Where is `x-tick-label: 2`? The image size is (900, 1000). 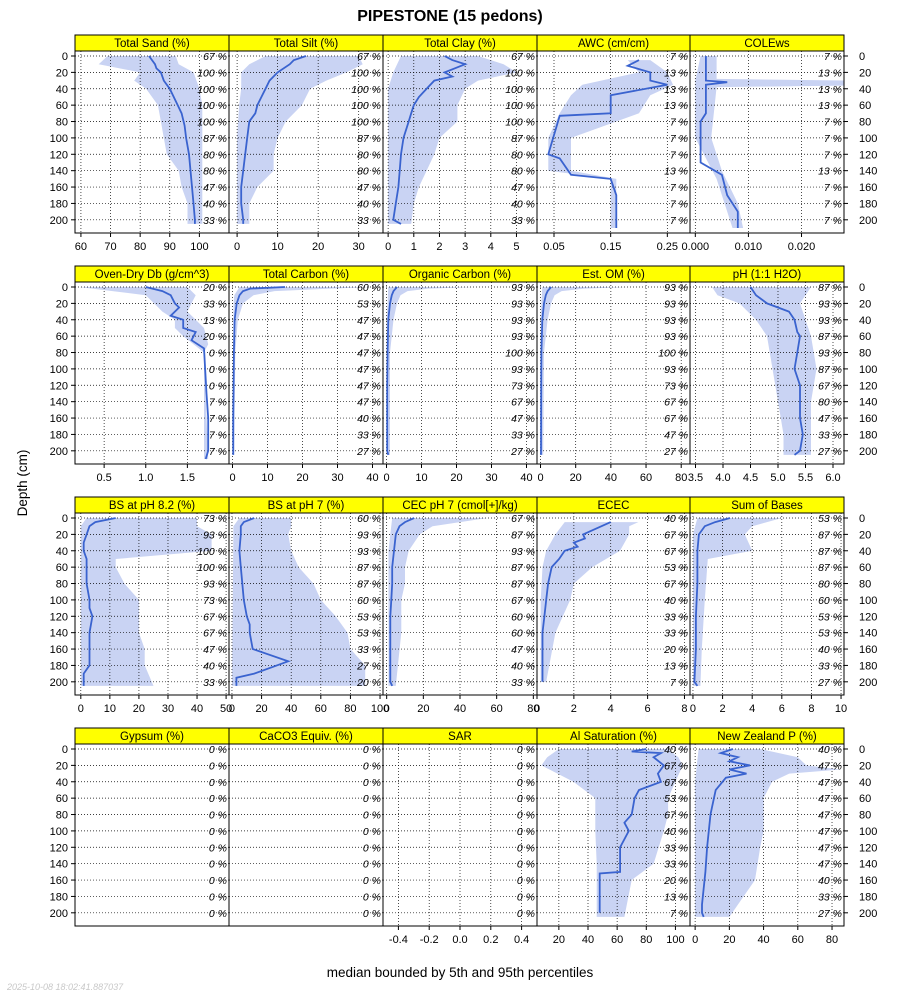 x-tick-label: 2 is located at coordinates (439, 247).